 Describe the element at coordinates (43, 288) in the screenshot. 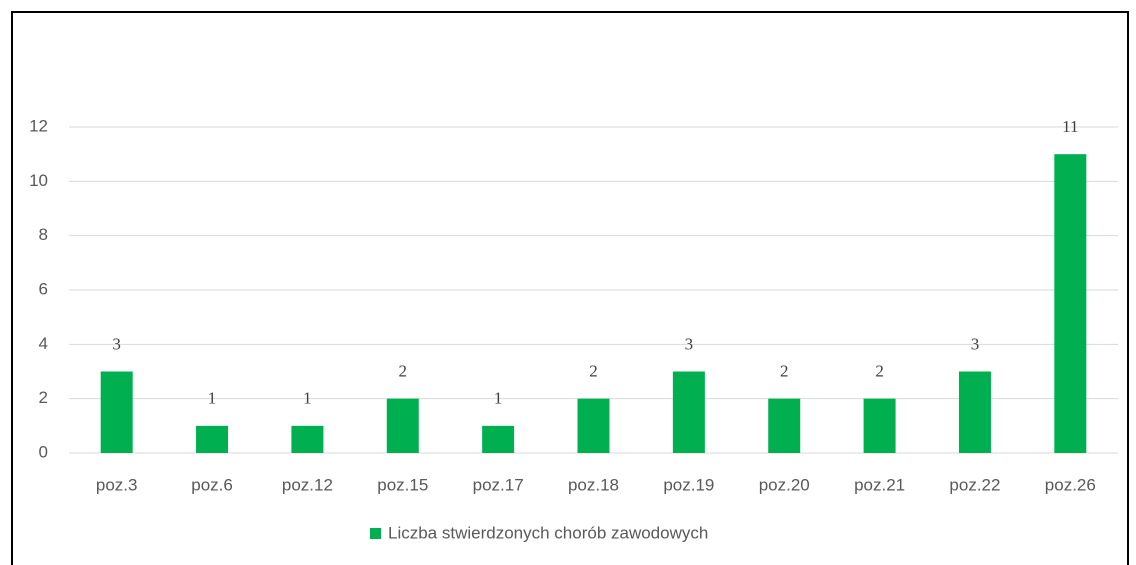

I see `y-tick-label: 6` at that location.